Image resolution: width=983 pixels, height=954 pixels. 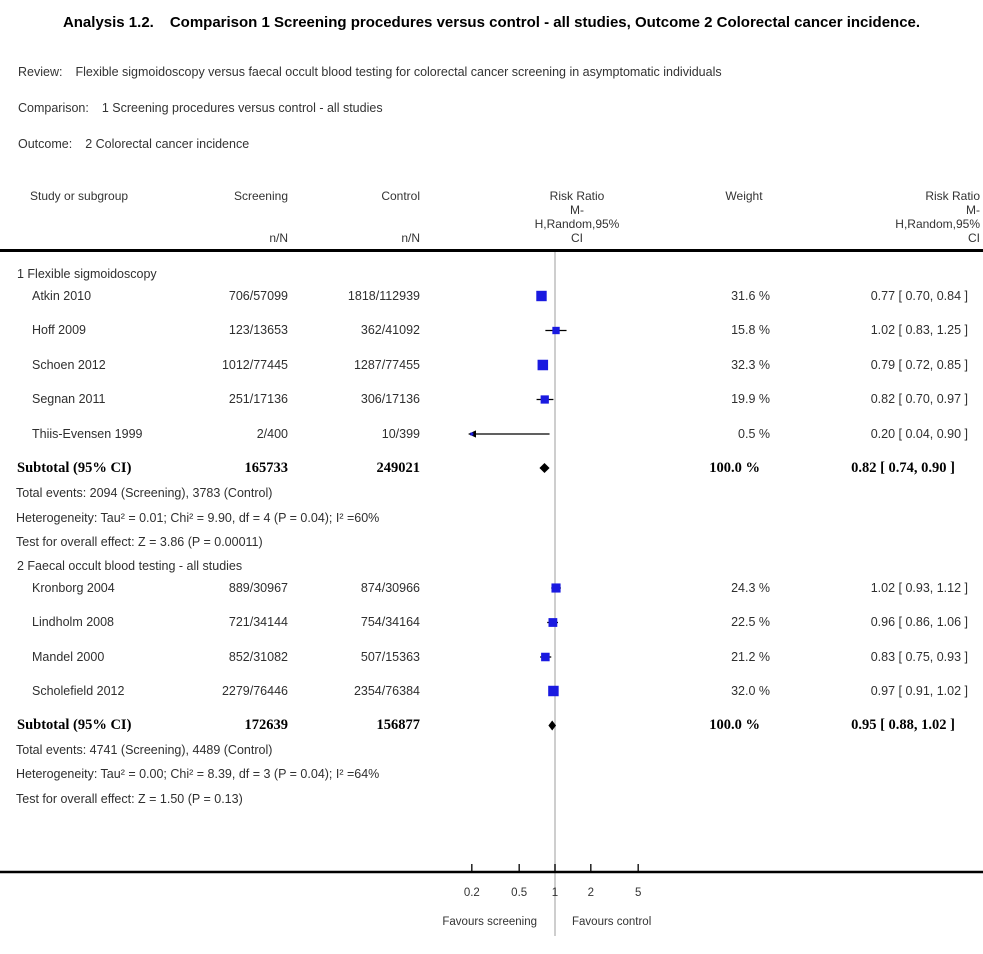 I want to click on weight-value: 24.3 %, so click(x=750, y=587).